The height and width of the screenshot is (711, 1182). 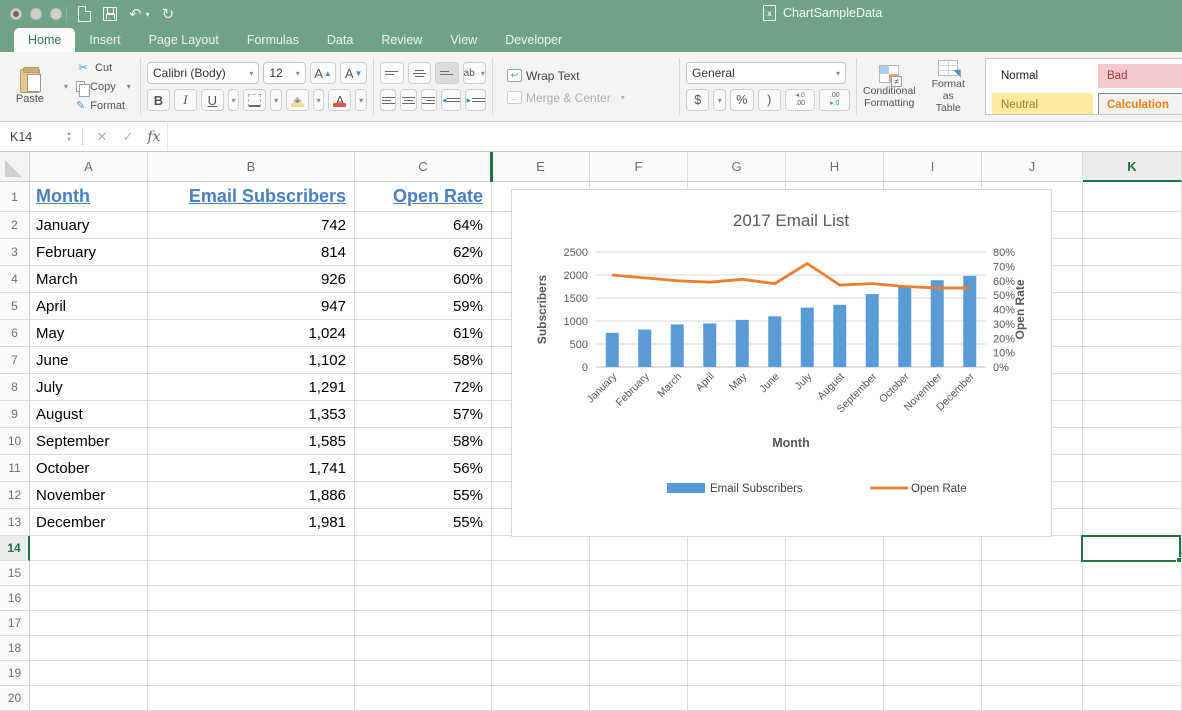 What do you see at coordinates (835, 673) in the screenshot?
I see `cell-H19` at bounding box center [835, 673].